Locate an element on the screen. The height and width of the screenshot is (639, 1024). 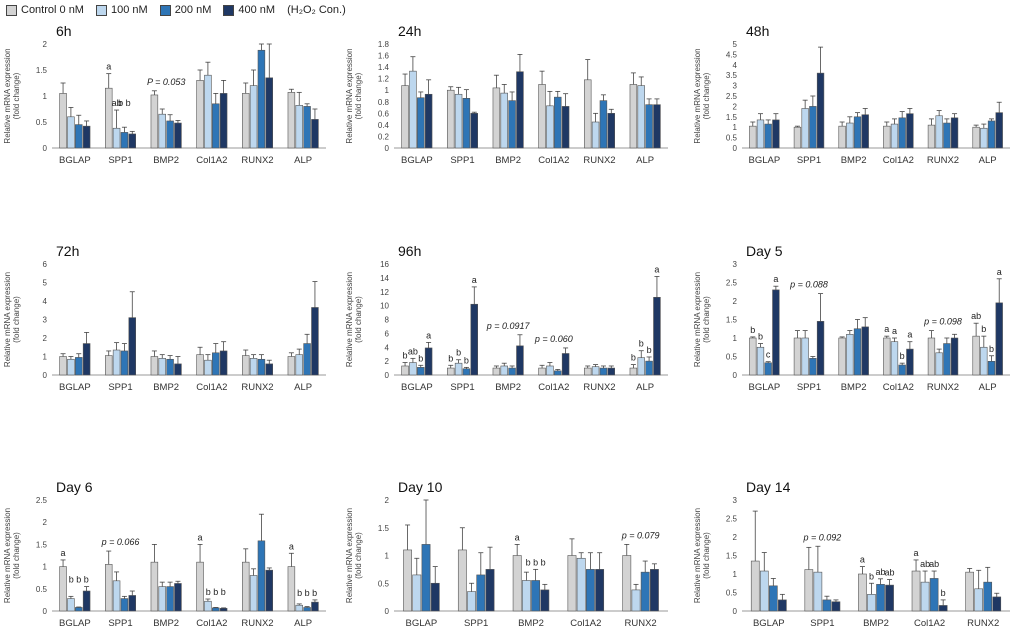
y-tick-label: 8 is located at coordinates (387, 320).